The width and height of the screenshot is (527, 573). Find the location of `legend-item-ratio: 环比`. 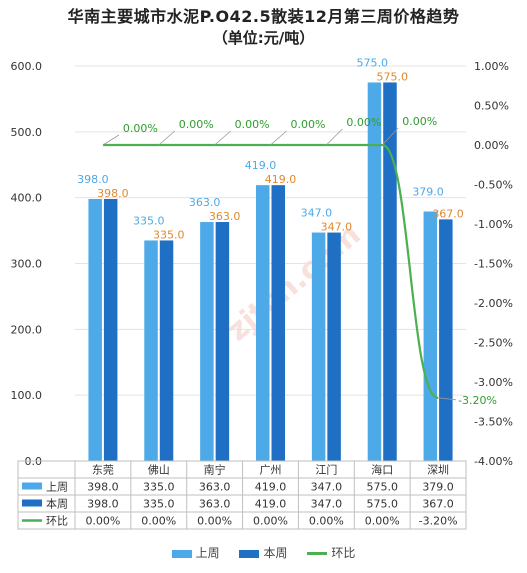

legend-item-ratio: 环比 is located at coordinates (331, 552).